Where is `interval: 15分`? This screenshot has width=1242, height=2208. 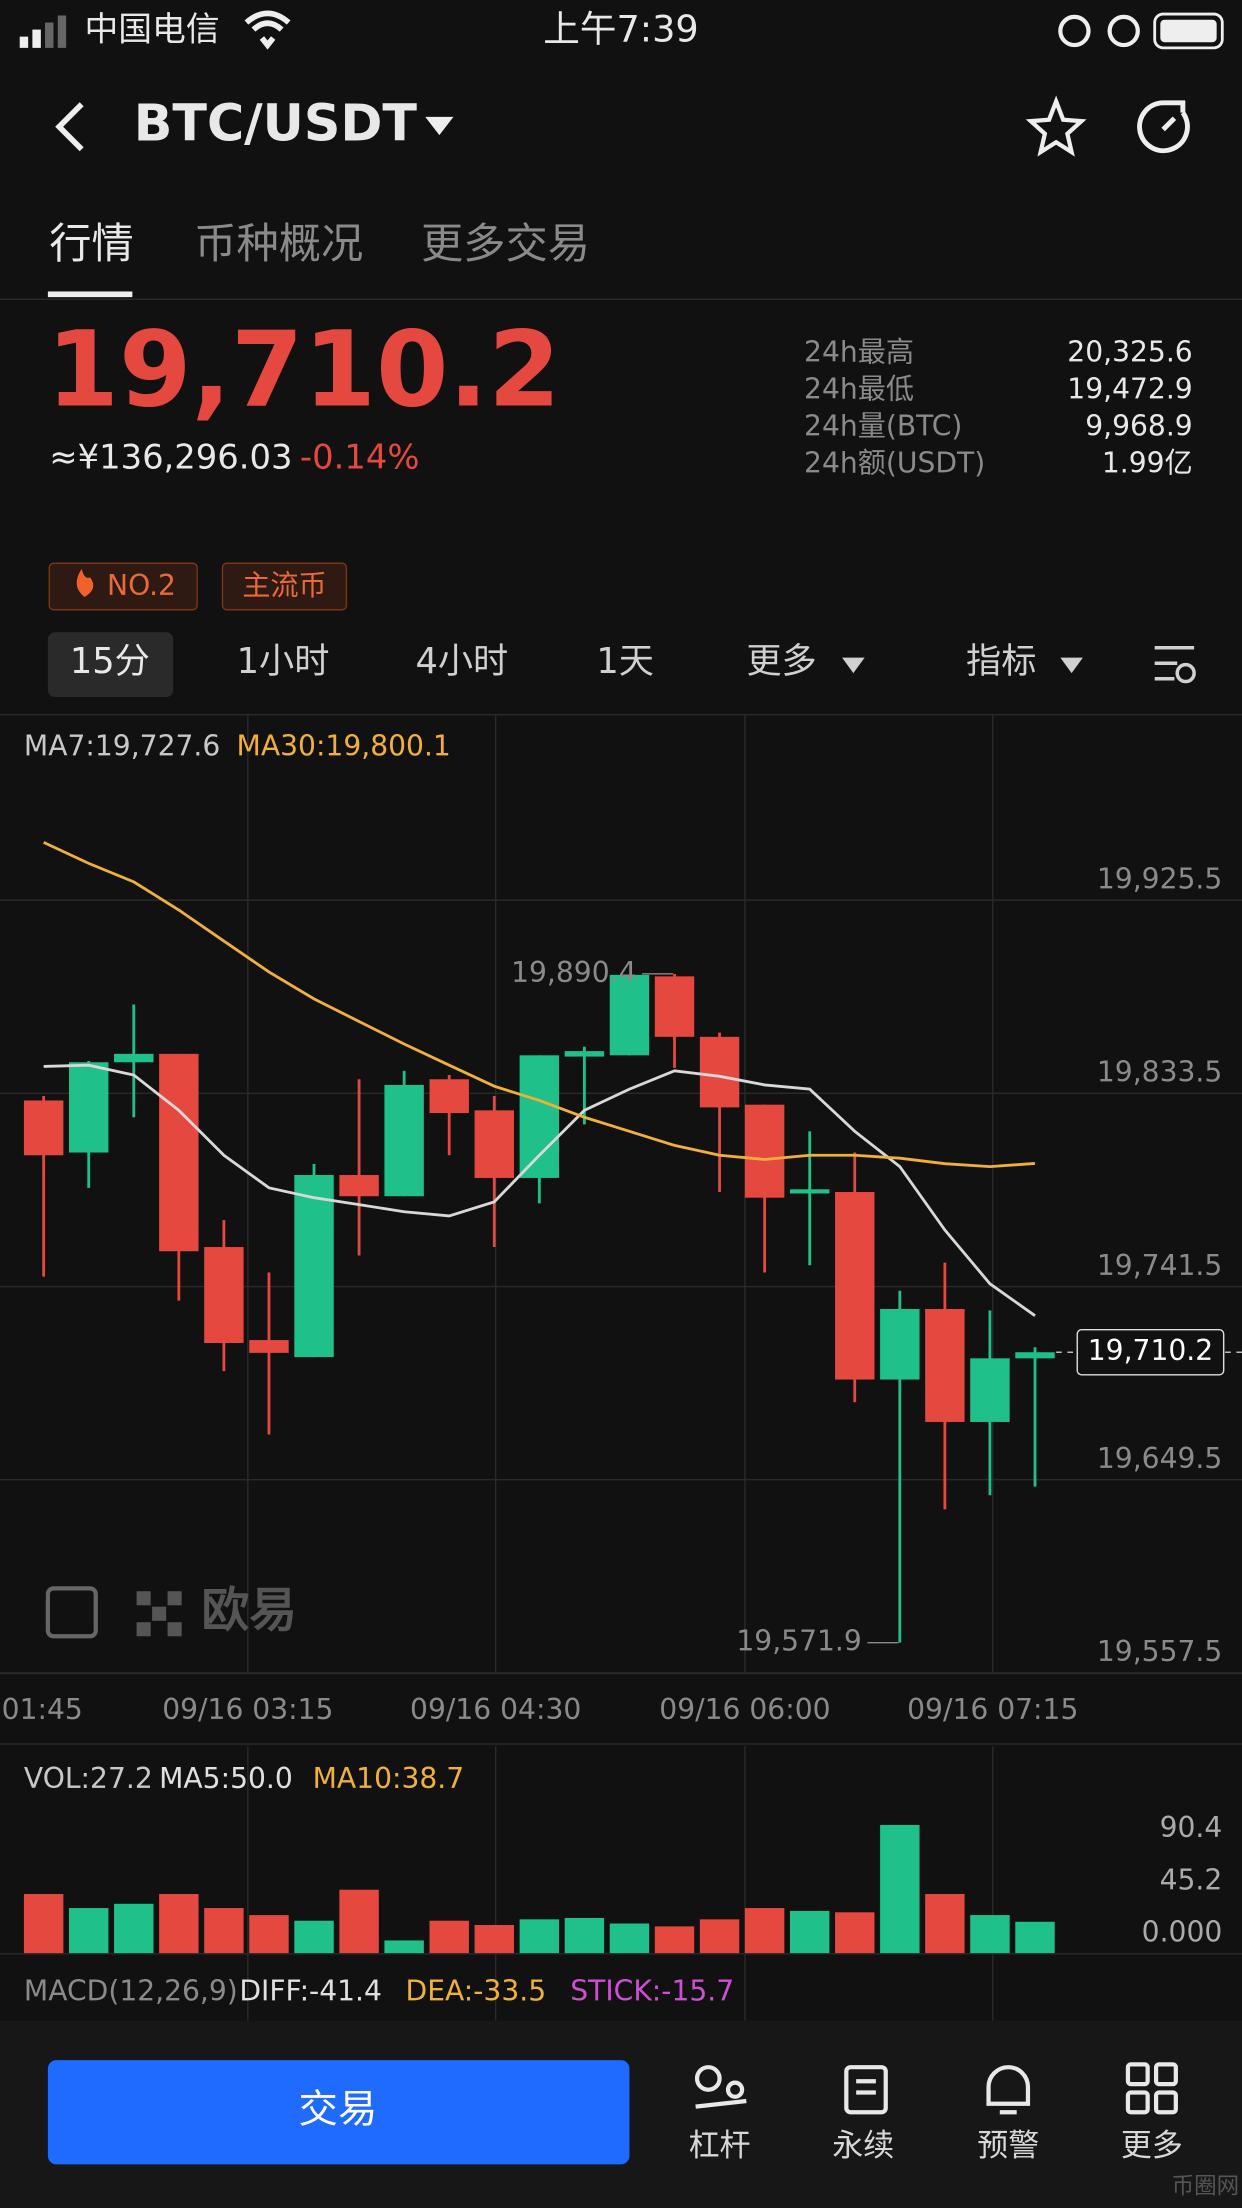 interval: 15分 is located at coordinates (110, 661).